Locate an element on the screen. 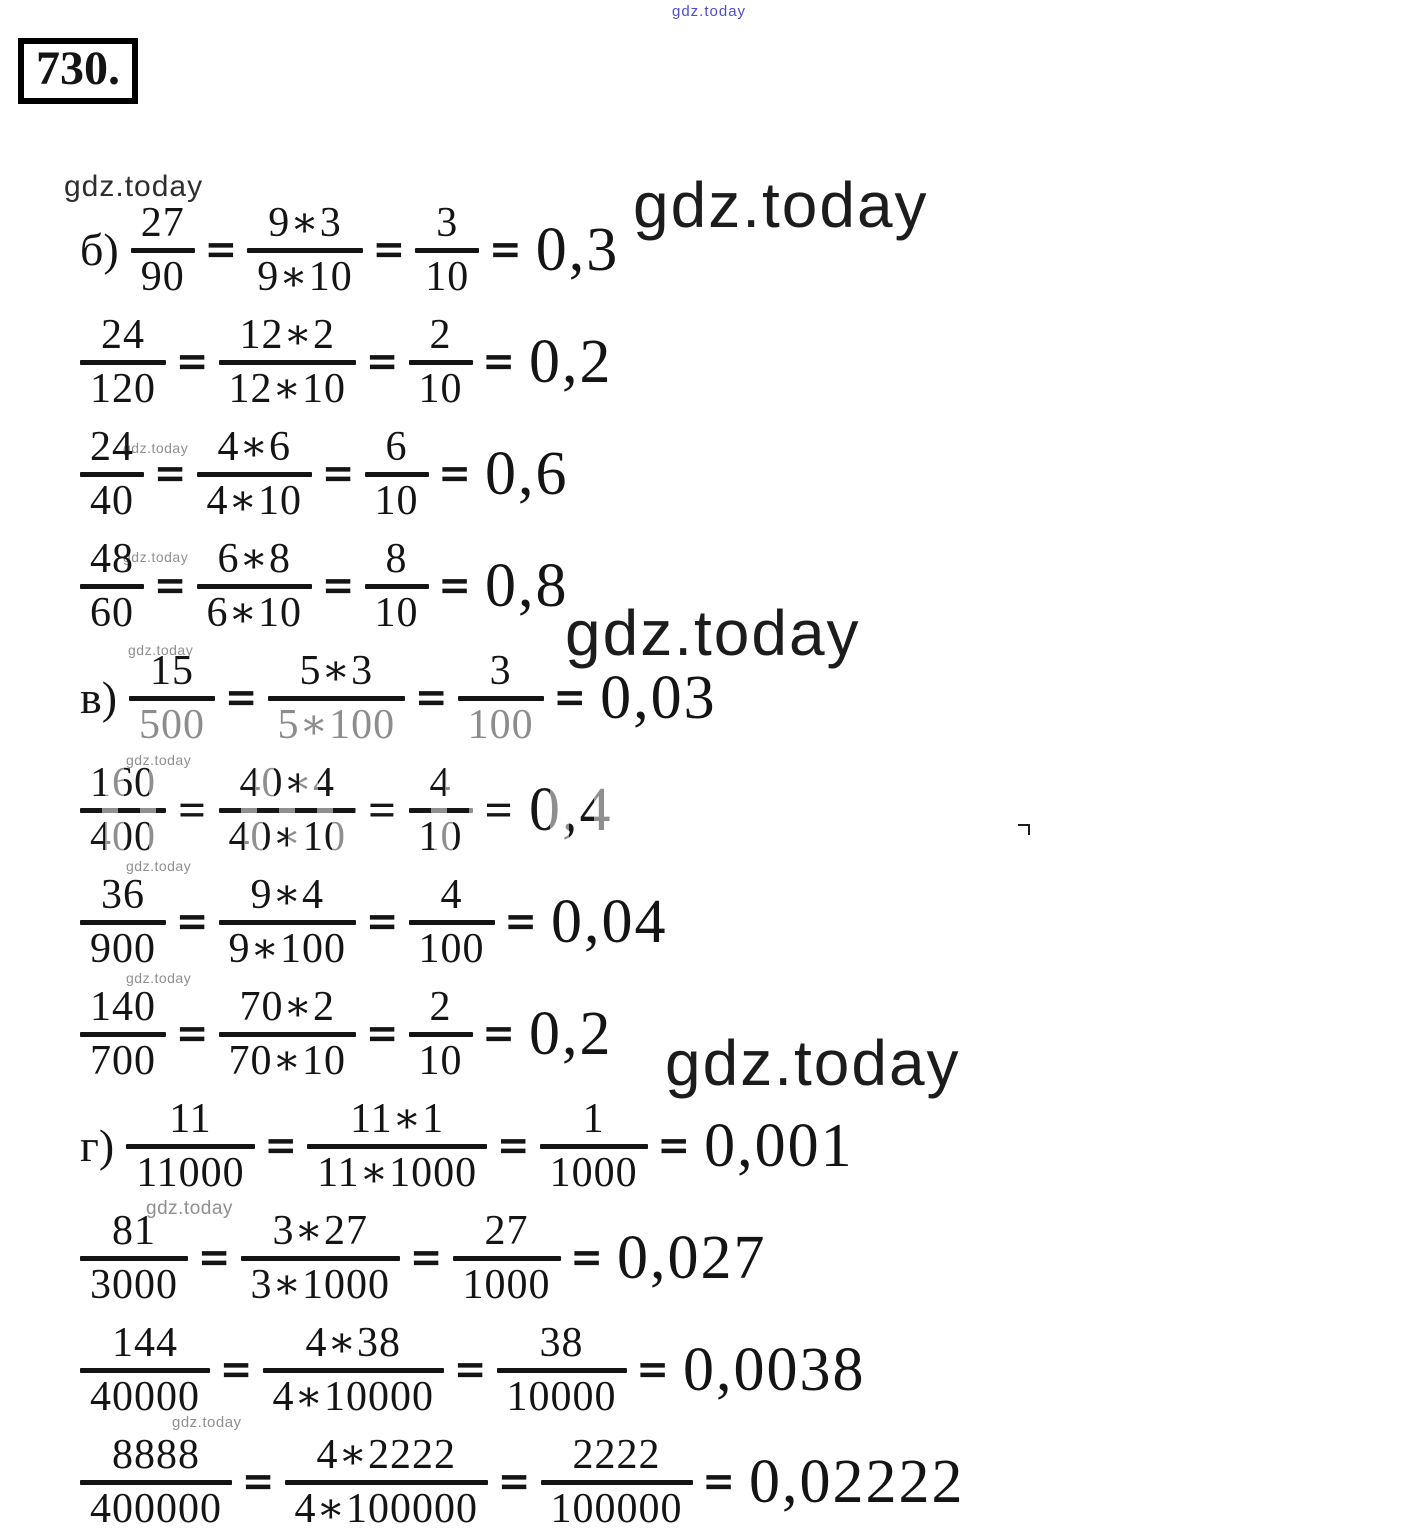  numerator: 36 is located at coordinates (123, 894).